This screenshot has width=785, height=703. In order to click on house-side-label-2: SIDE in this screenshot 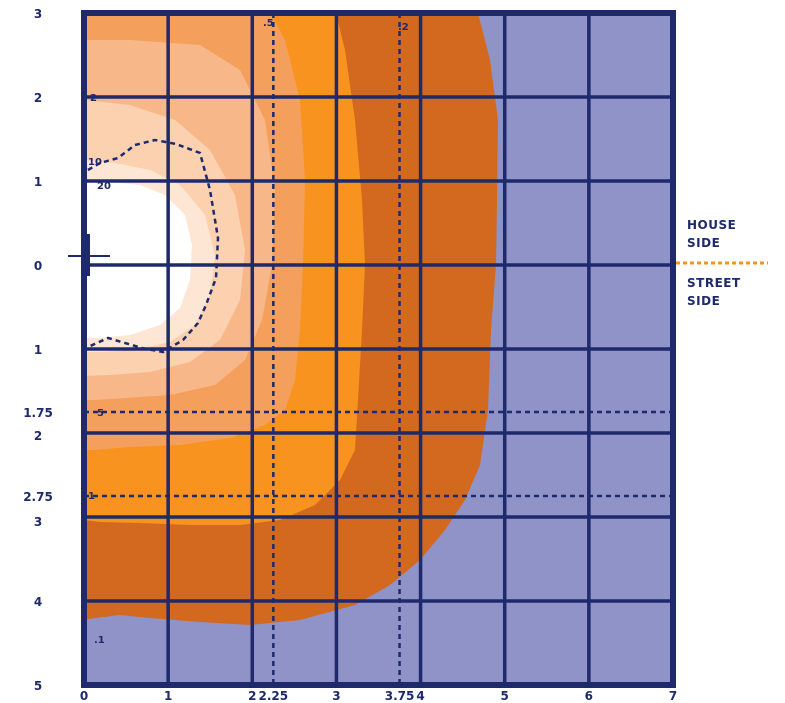, I will do `click(703, 243)`.